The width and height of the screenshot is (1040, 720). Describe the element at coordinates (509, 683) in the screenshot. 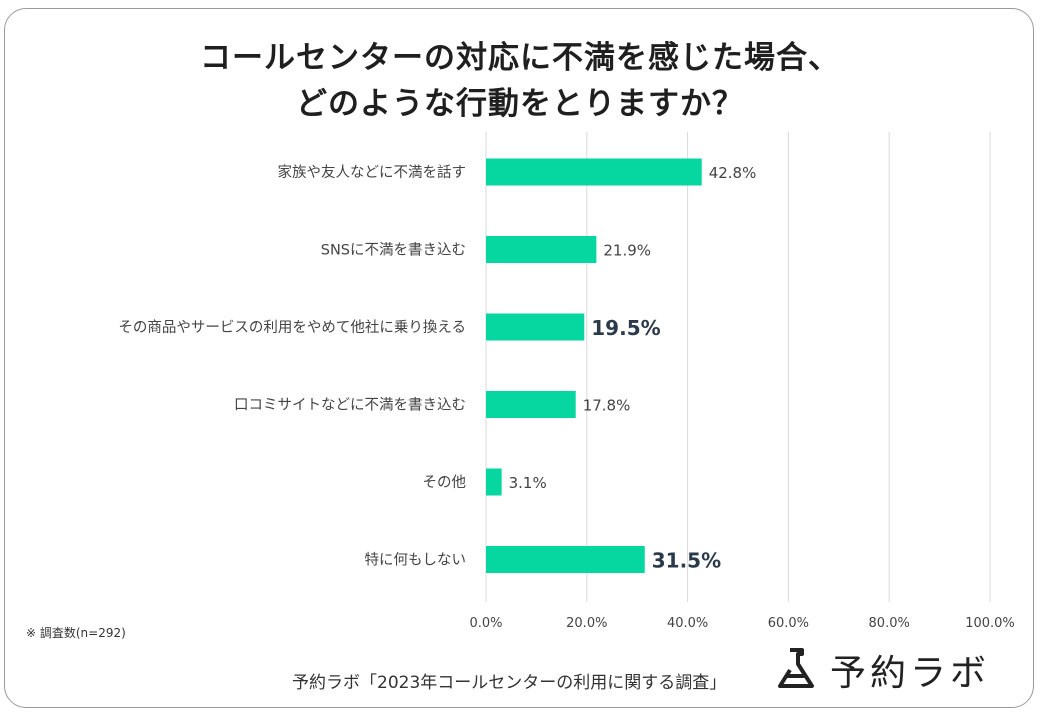

I see `source-caption: 予約ラボ「2023年コールセンターの利用に関する調査」` at that location.